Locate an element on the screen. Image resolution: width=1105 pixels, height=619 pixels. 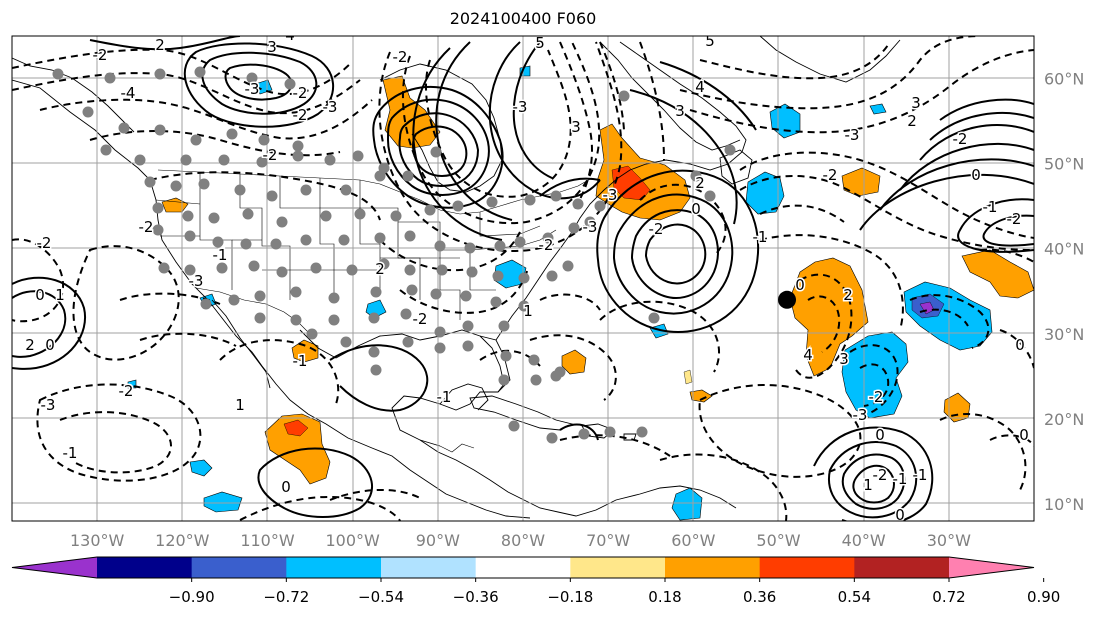
contour-label: -3 is located at coordinates (590, 227).